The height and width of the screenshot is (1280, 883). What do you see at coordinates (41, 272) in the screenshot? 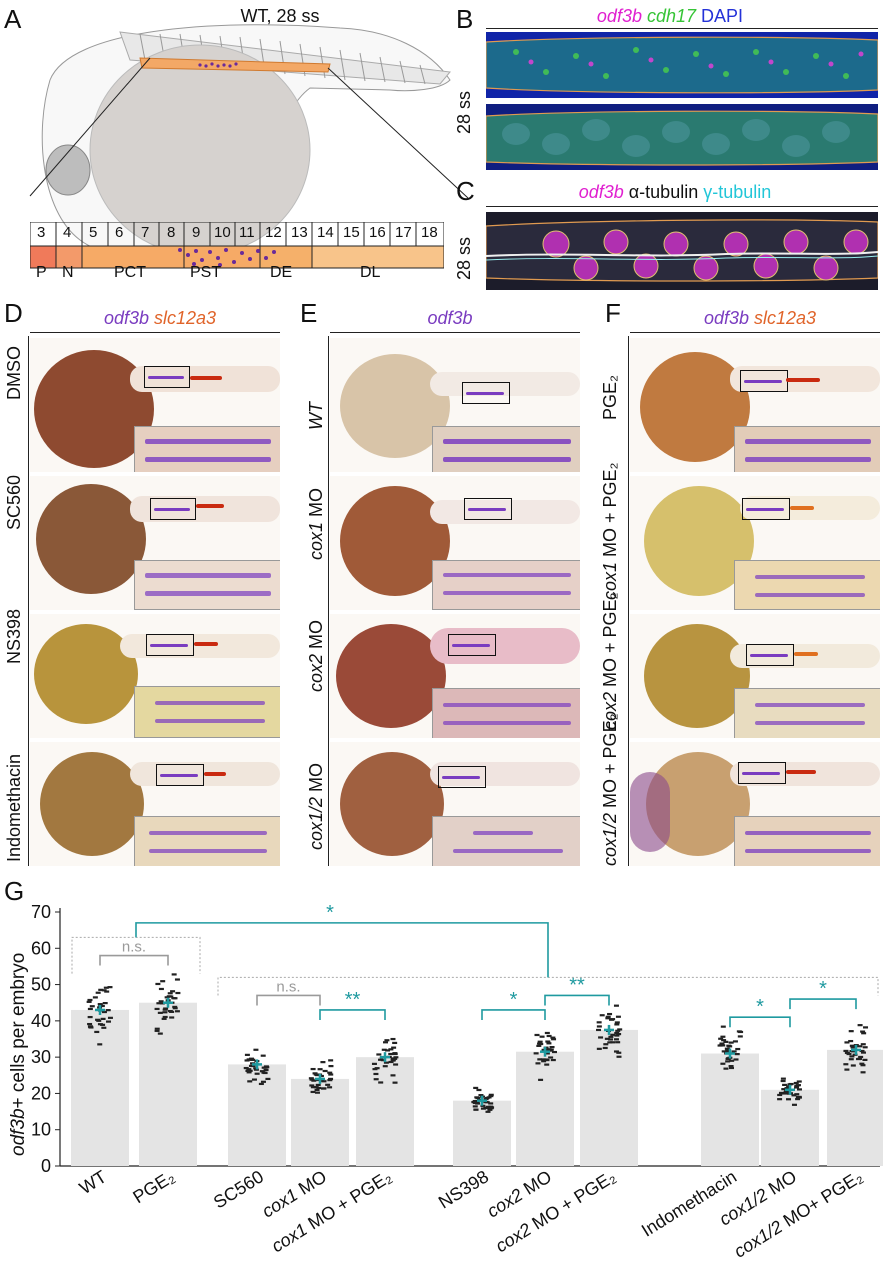
I see `region-label: P` at bounding box center [41, 272].